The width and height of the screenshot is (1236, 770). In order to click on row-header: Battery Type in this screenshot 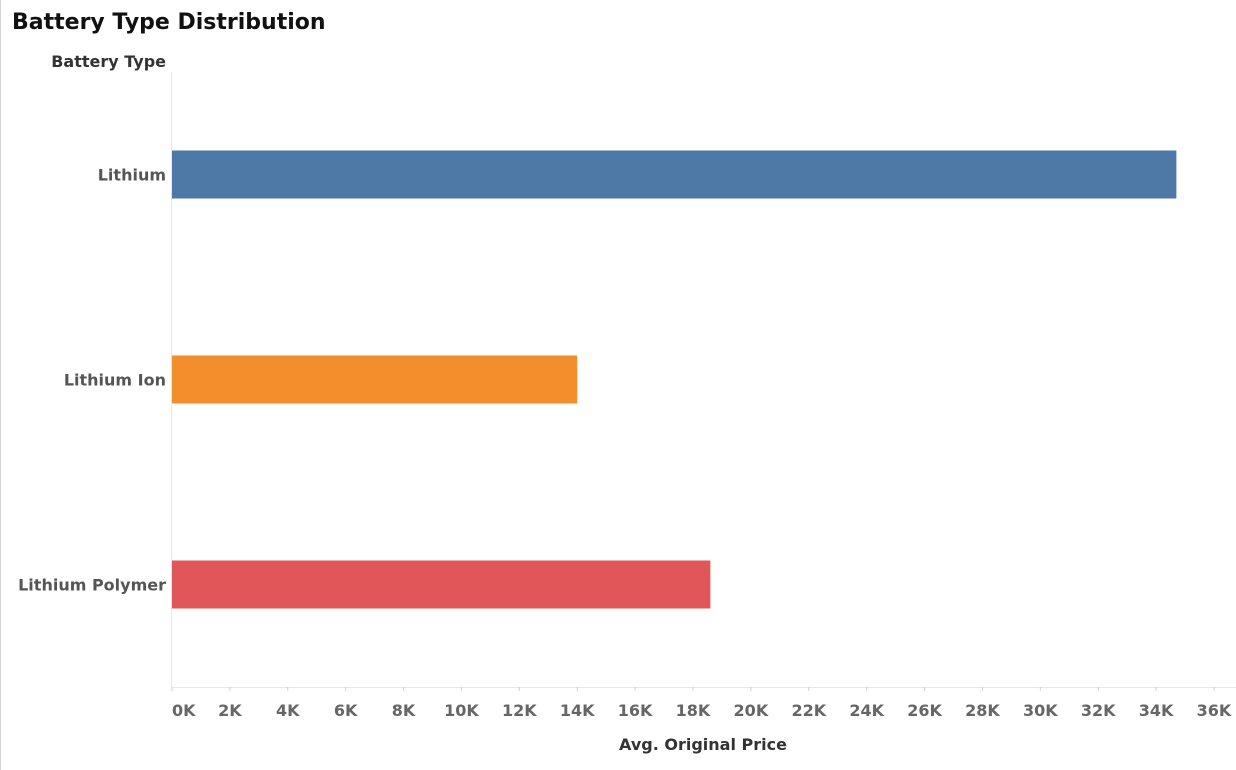, I will do `click(108, 61)`.